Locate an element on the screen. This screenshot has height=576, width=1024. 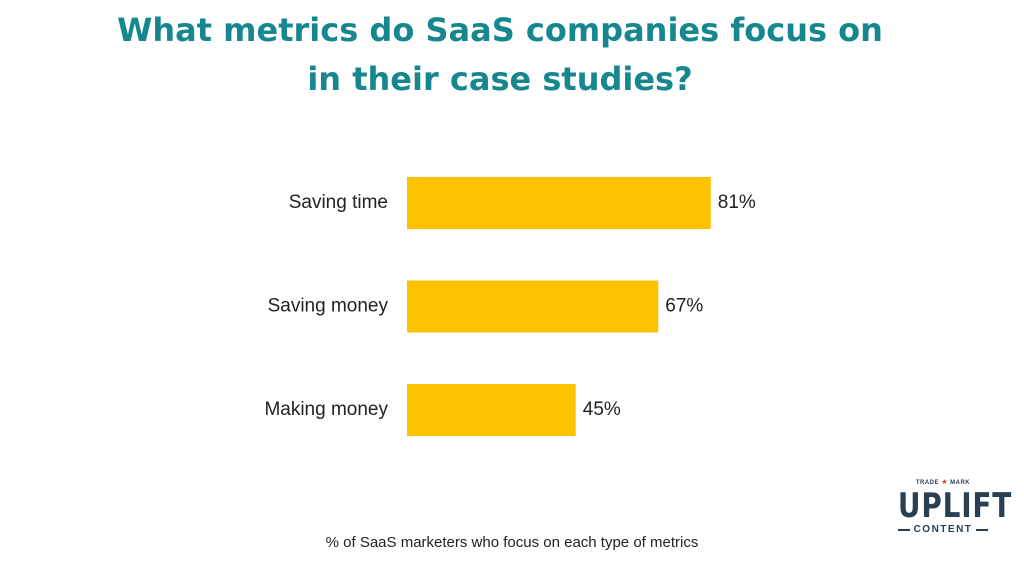
uplift-content-logo: TRADE ★ MARK UPLIFT CONTENT is located at coordinates (950, 516).